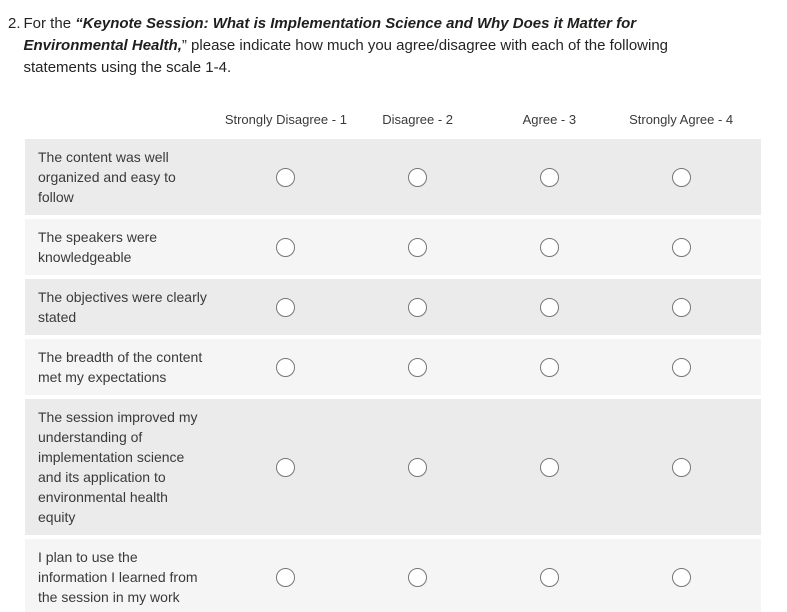 The image size is (787, 612). I want to click on radio-r2-c3, so click(681, 307).